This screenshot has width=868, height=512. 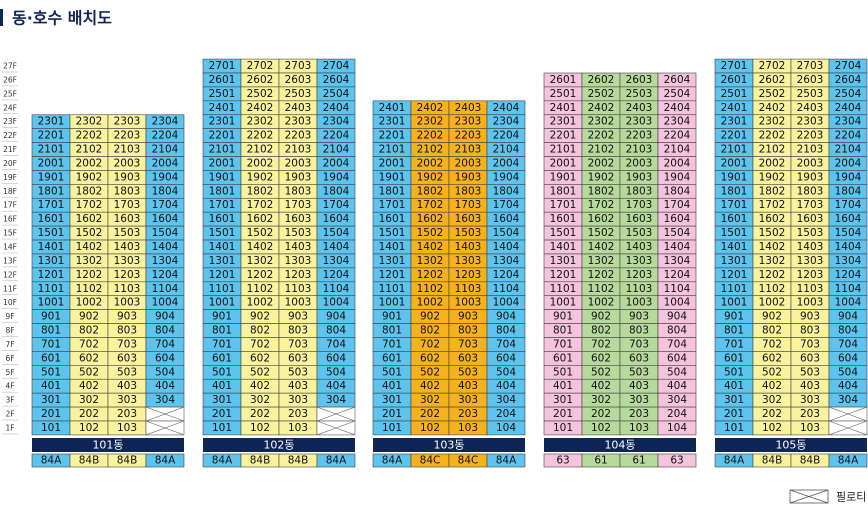 I want to click on floor-label: 25F, so click(x=10, y=93).